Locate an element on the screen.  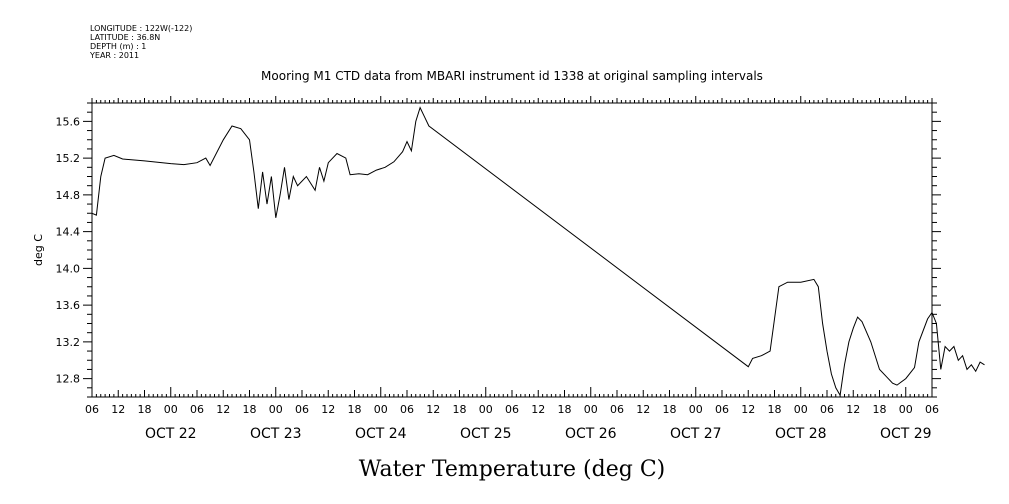
x-day-label: OCT 26 is located at coordinates (591, 434).